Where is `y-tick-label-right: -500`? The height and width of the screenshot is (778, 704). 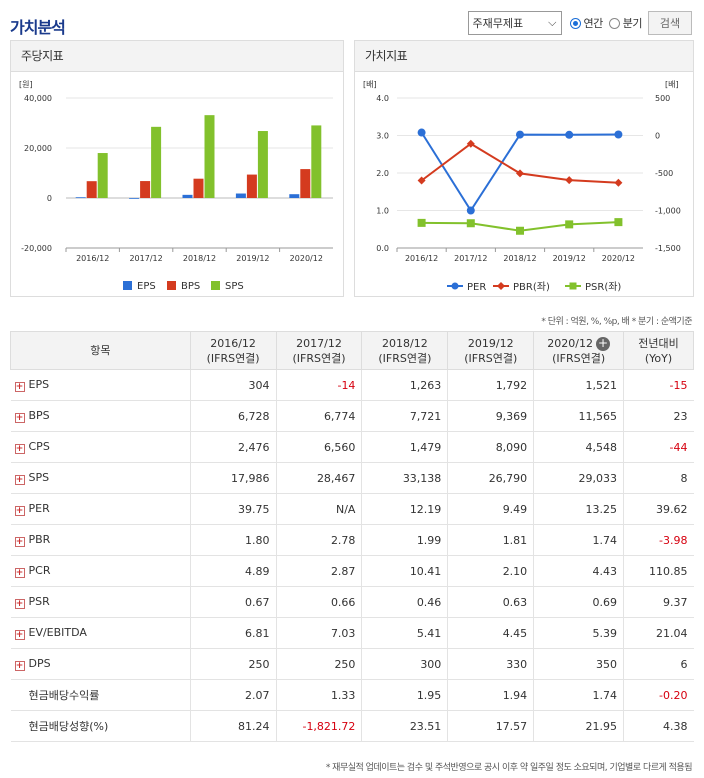
y-tick-label-right: -500 is located at coordinates (664, 173).